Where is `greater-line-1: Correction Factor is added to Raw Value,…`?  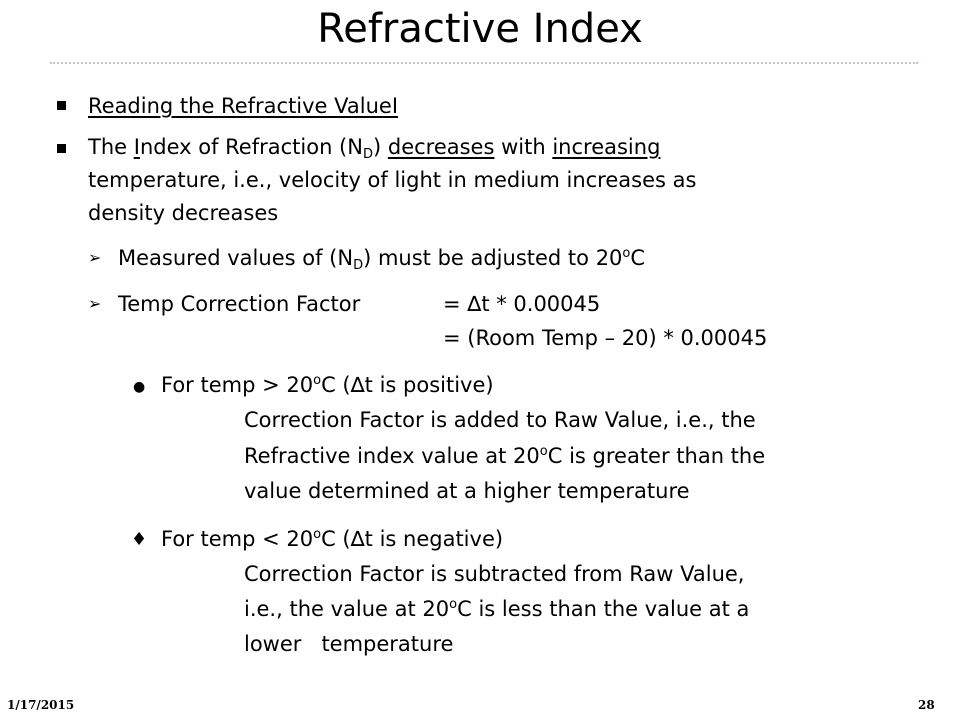
greater-line-1: Correction Factor is added to Raw Value,… is located at coordinates (500, 420).